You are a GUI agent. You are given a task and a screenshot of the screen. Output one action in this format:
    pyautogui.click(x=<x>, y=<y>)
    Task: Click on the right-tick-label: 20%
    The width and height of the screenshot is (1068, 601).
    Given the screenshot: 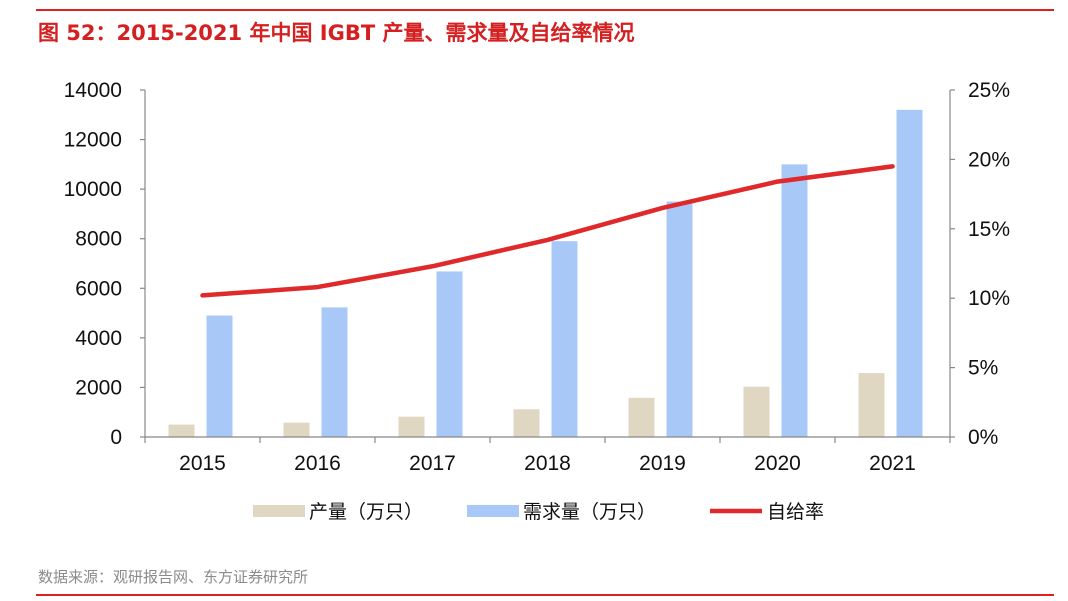 What is the action you would take?
    pyautogui.click(x=989, y=159)
    